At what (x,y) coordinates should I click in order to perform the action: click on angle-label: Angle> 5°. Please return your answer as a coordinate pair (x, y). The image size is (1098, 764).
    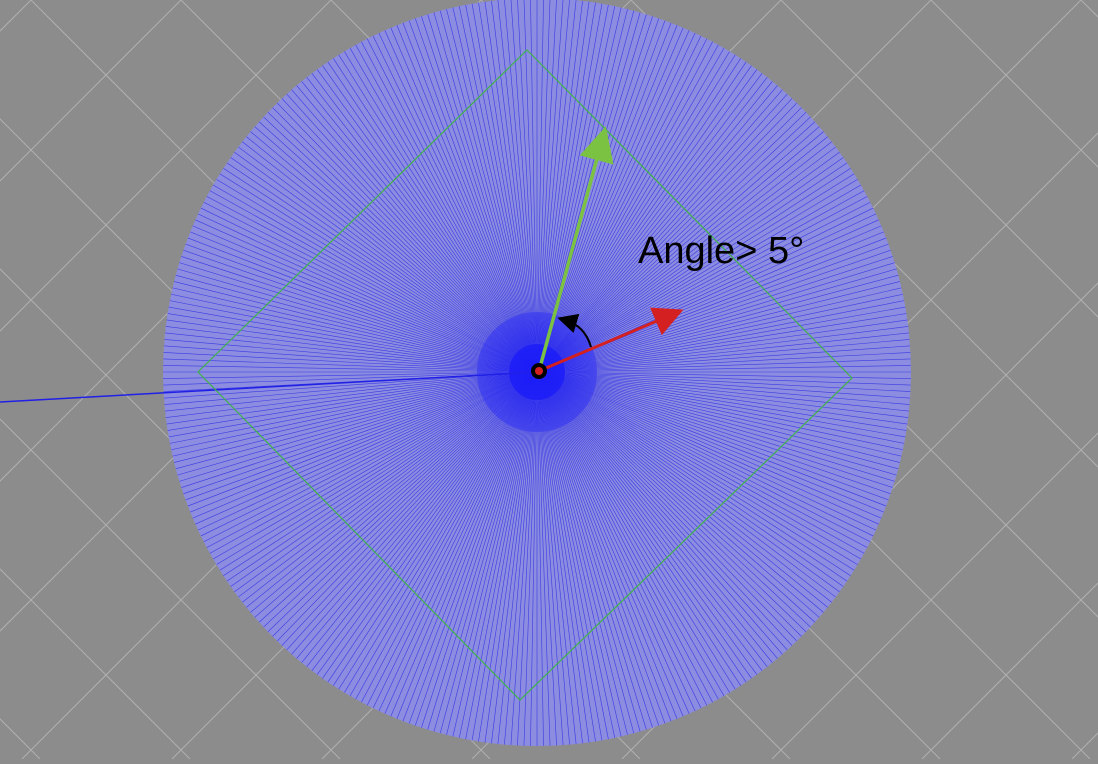
    Looking at the image, I should click on (721, 251).